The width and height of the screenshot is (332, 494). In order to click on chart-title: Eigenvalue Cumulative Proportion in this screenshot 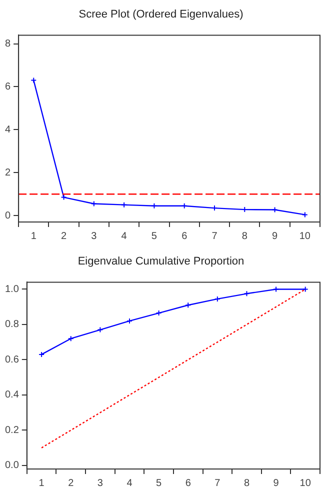, I will do `click(161, 262)`.